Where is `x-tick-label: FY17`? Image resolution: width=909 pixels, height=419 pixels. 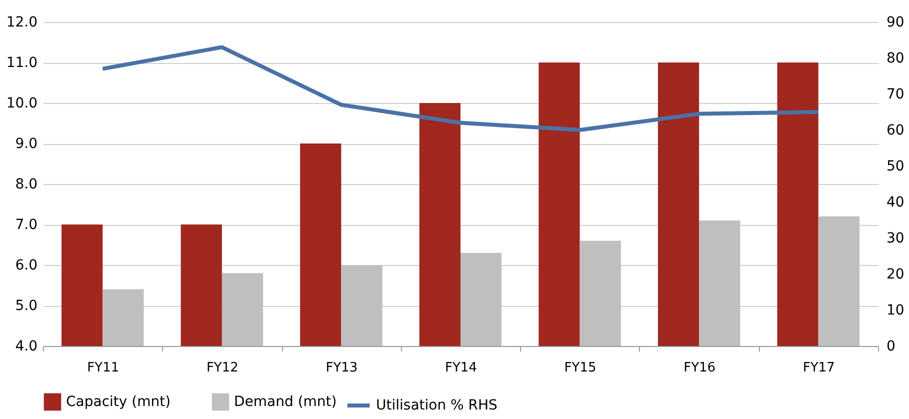
x-tick-label: FY17 is located at coordinates (818, 368).